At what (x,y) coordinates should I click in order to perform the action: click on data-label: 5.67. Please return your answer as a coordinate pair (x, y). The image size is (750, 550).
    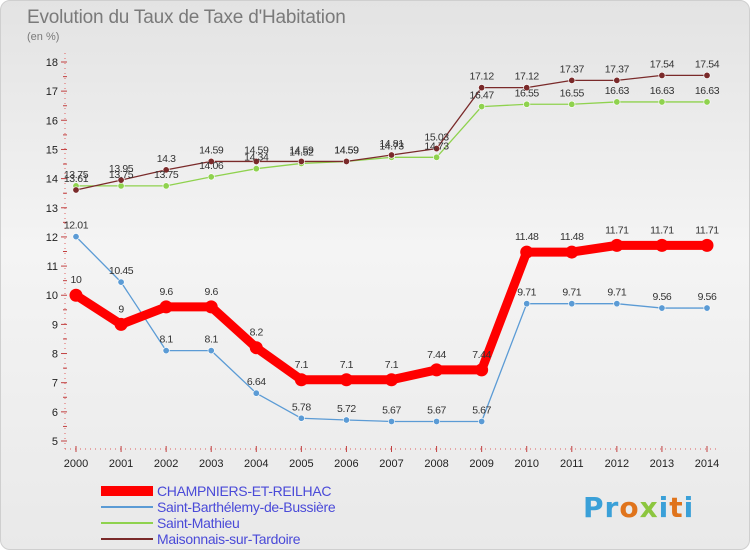
    Looking at the image, I should click on (436, 410).